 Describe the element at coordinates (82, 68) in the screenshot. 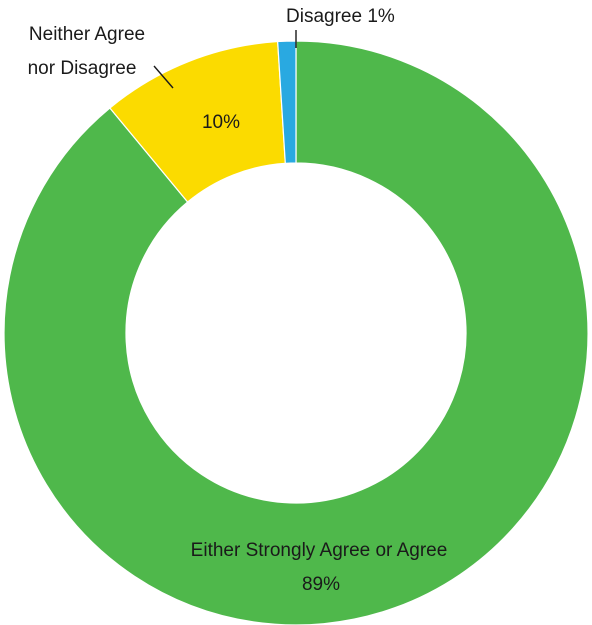

I see `neither-label-line2: nor Disagree` at that location.